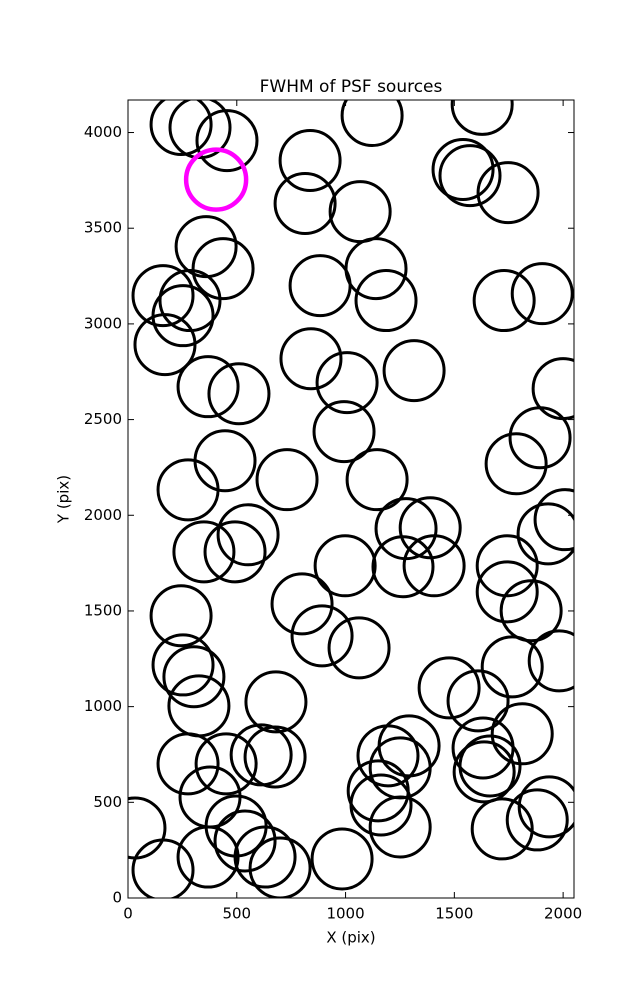 The image size is (637, 1000). Describe the element at coordinates (350, 938) in the screenshot. I see `x-axis-label: X (pix)` at that location.